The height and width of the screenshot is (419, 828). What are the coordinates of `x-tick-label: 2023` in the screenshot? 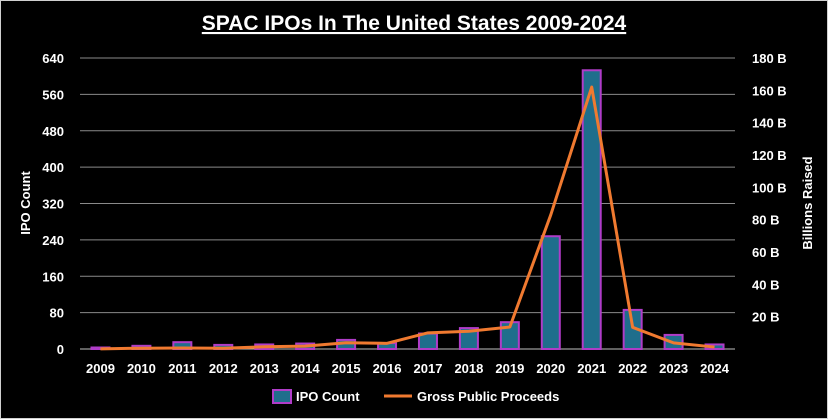 It's located at (673, 368).